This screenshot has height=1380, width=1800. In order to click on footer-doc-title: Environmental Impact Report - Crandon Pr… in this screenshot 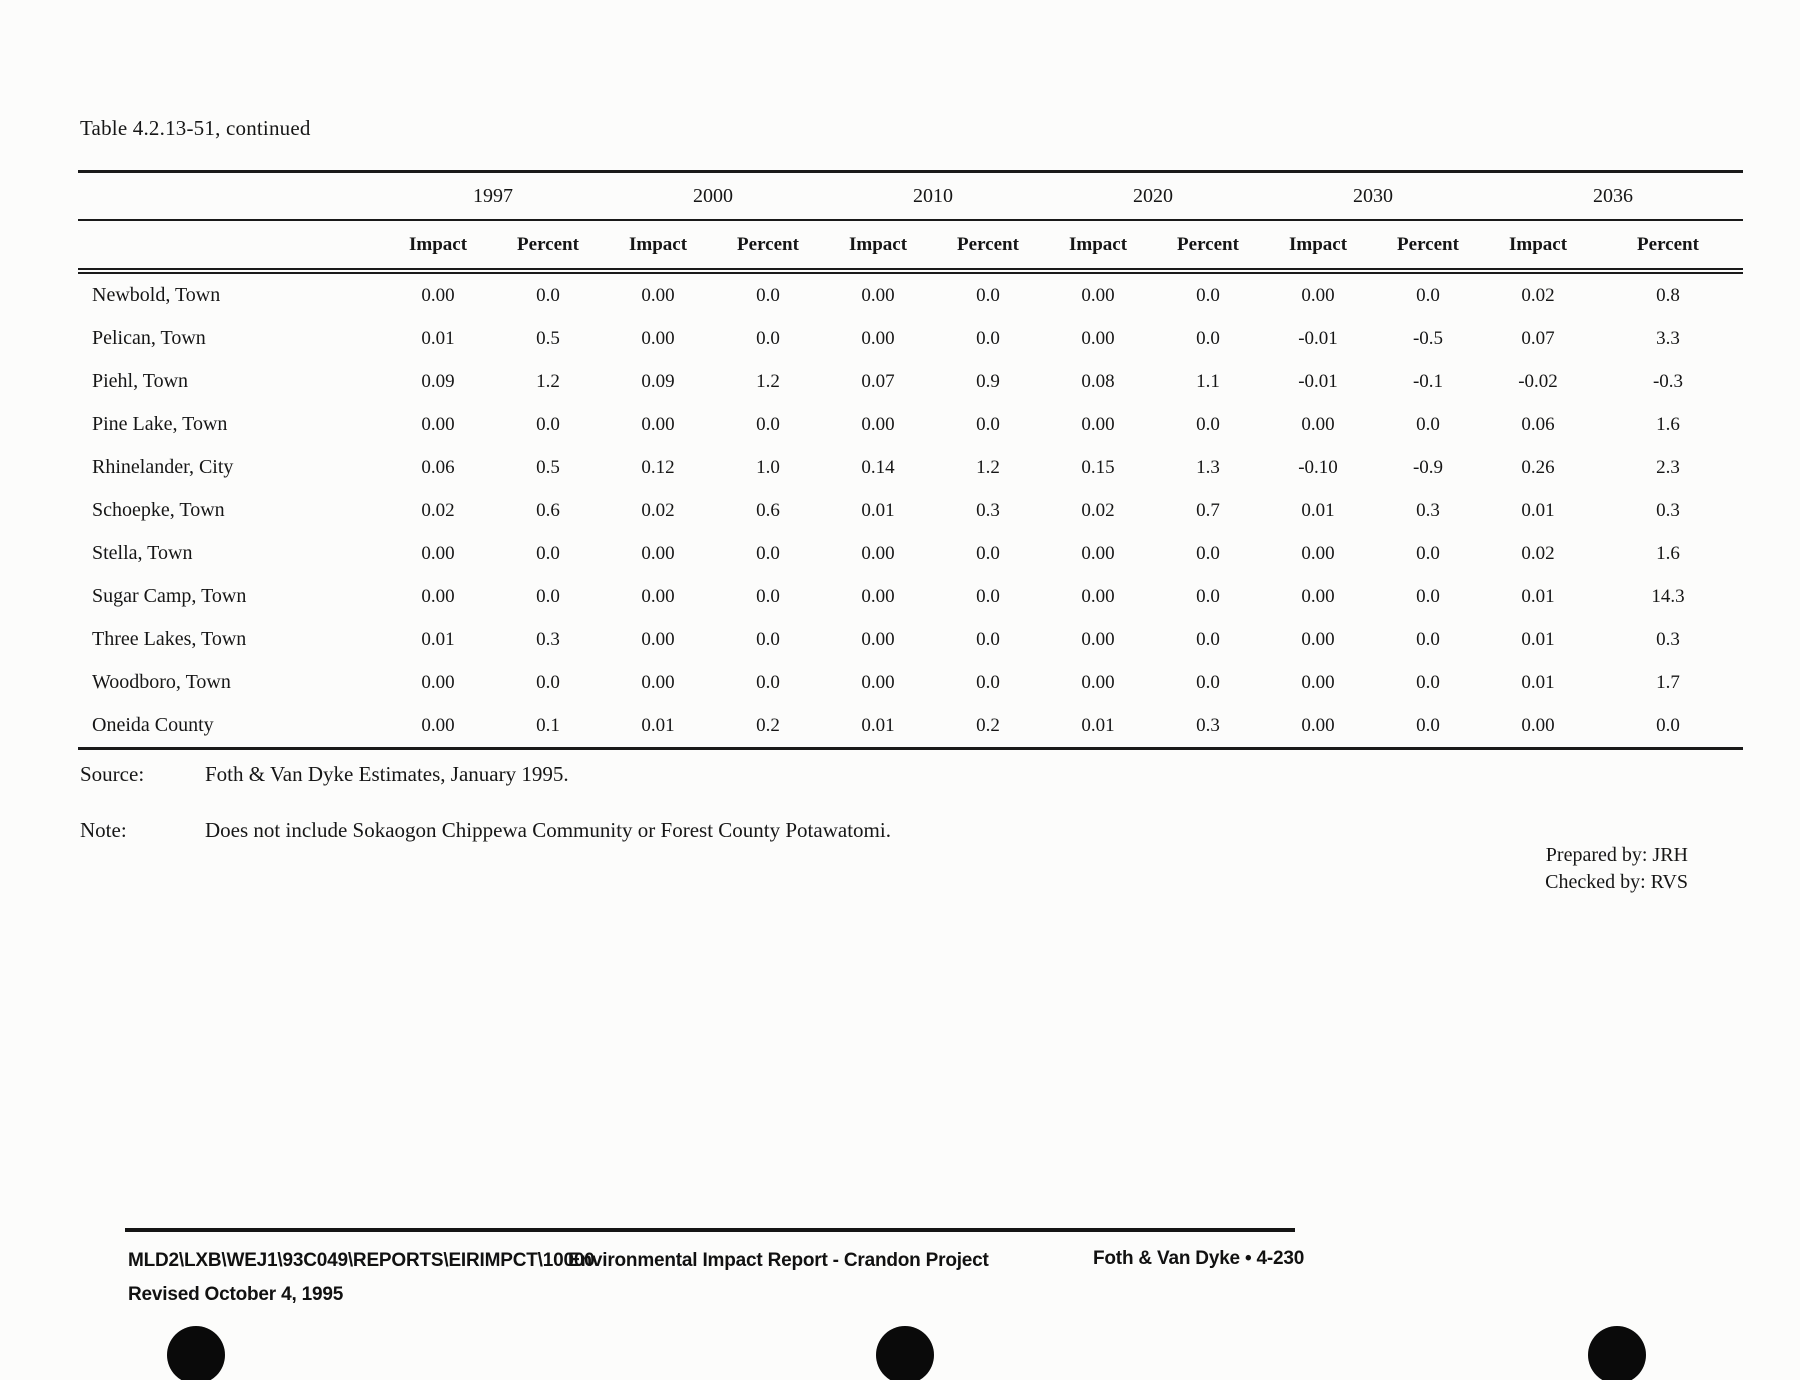, I will do `click(778, 1260)`.